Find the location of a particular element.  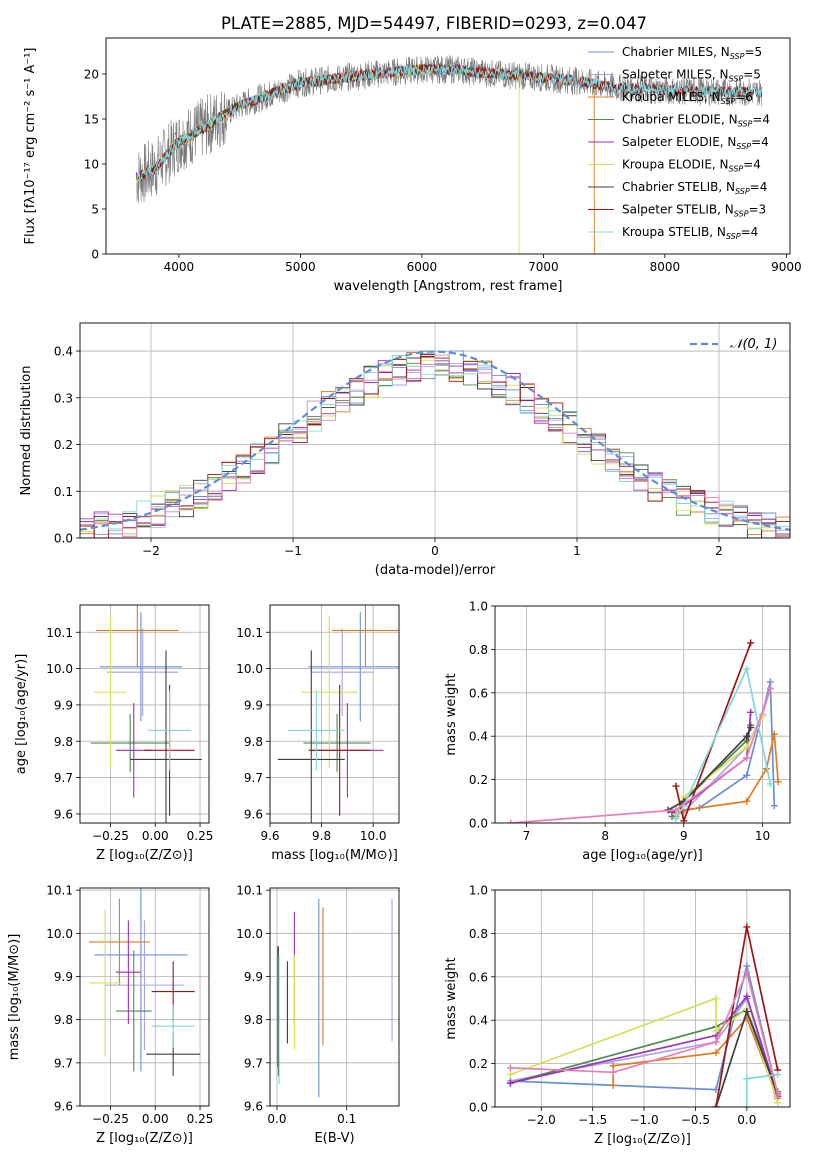

x-tick-label: 8000 is located at coordinates (665, 267).